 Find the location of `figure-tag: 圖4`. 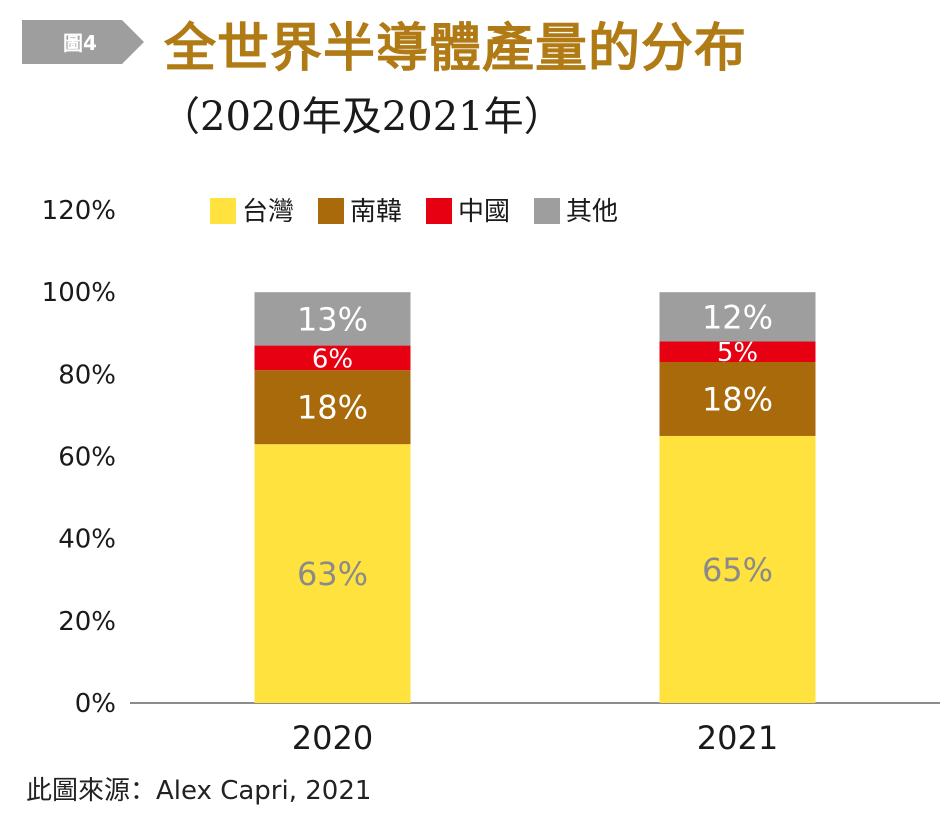

figure-tag: 圖4 is located at coordinates (83, 42).